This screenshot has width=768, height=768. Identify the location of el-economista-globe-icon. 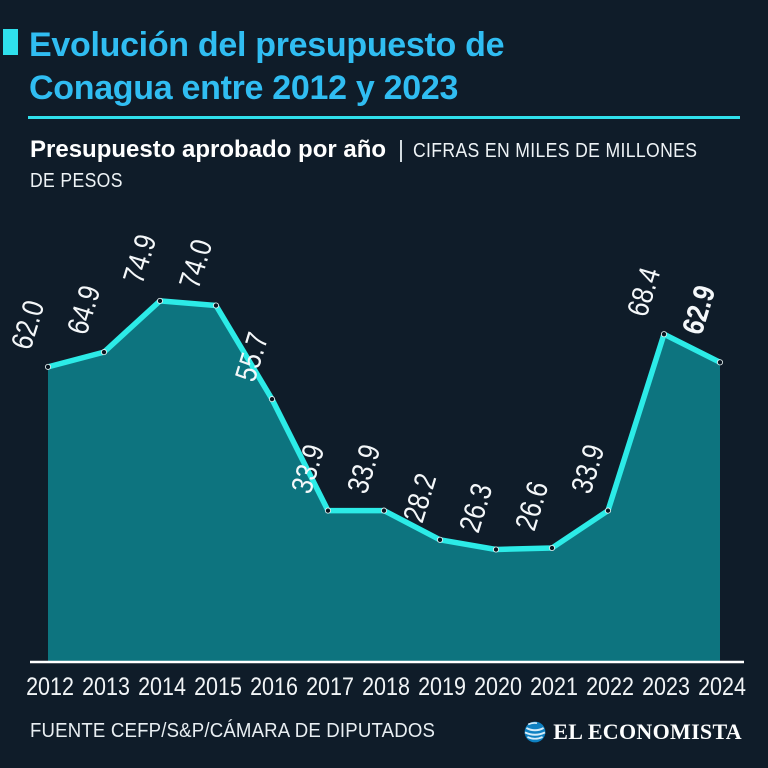
(535, 732).